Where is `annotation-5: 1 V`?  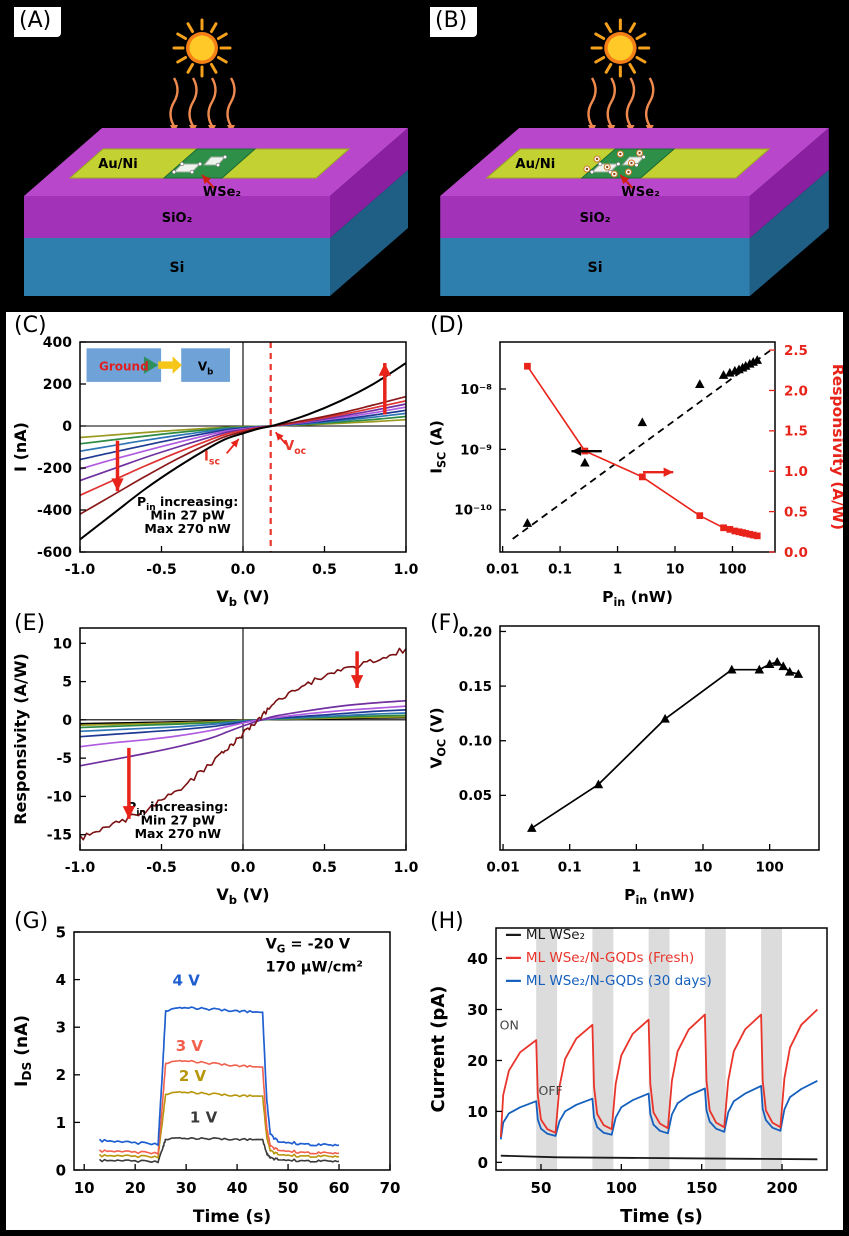
annotation-5: 1 V is located at coordinates (204, 1117).